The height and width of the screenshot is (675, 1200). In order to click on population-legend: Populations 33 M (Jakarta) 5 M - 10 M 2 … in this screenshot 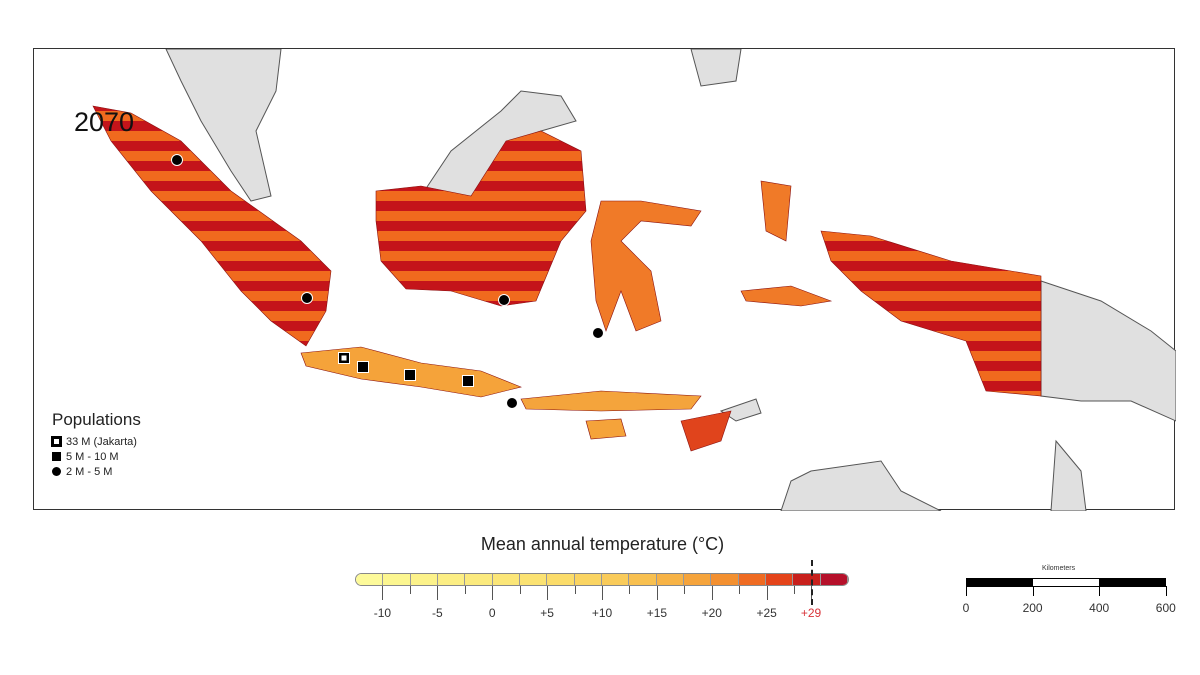, I will do `click(96, 444)`.